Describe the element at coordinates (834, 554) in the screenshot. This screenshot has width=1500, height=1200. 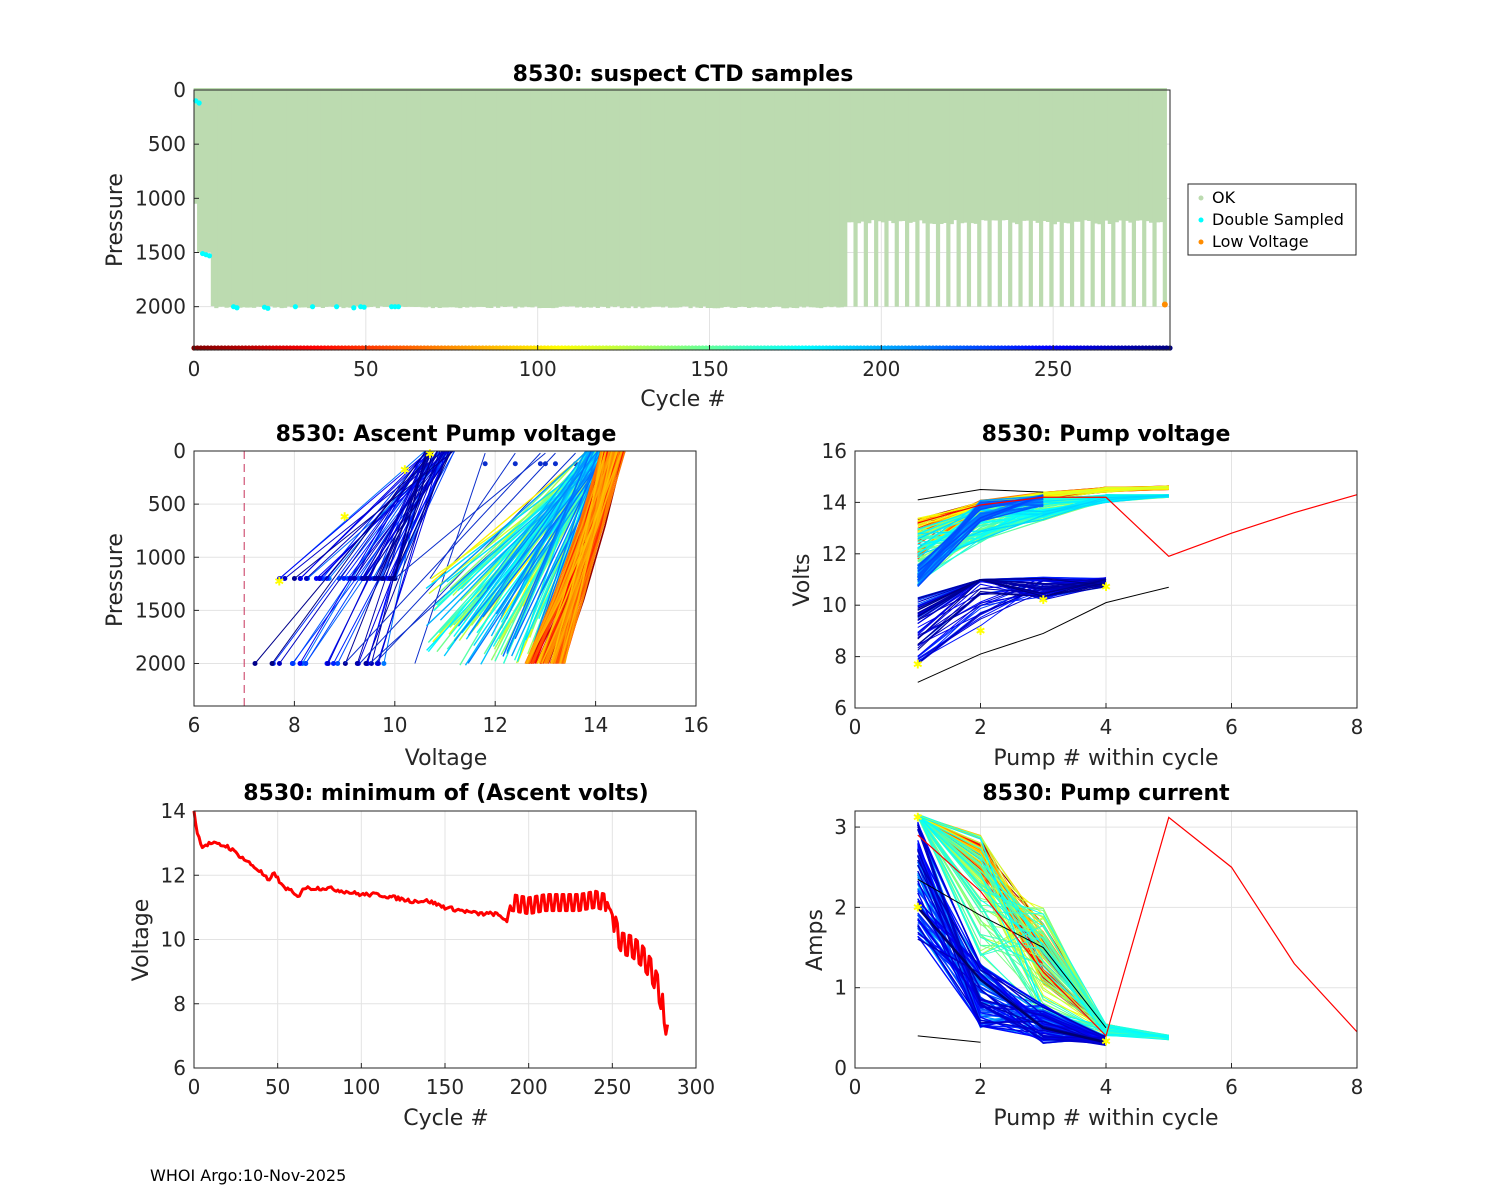
I see `pump-voltage-ytick-label: 12` at that location.